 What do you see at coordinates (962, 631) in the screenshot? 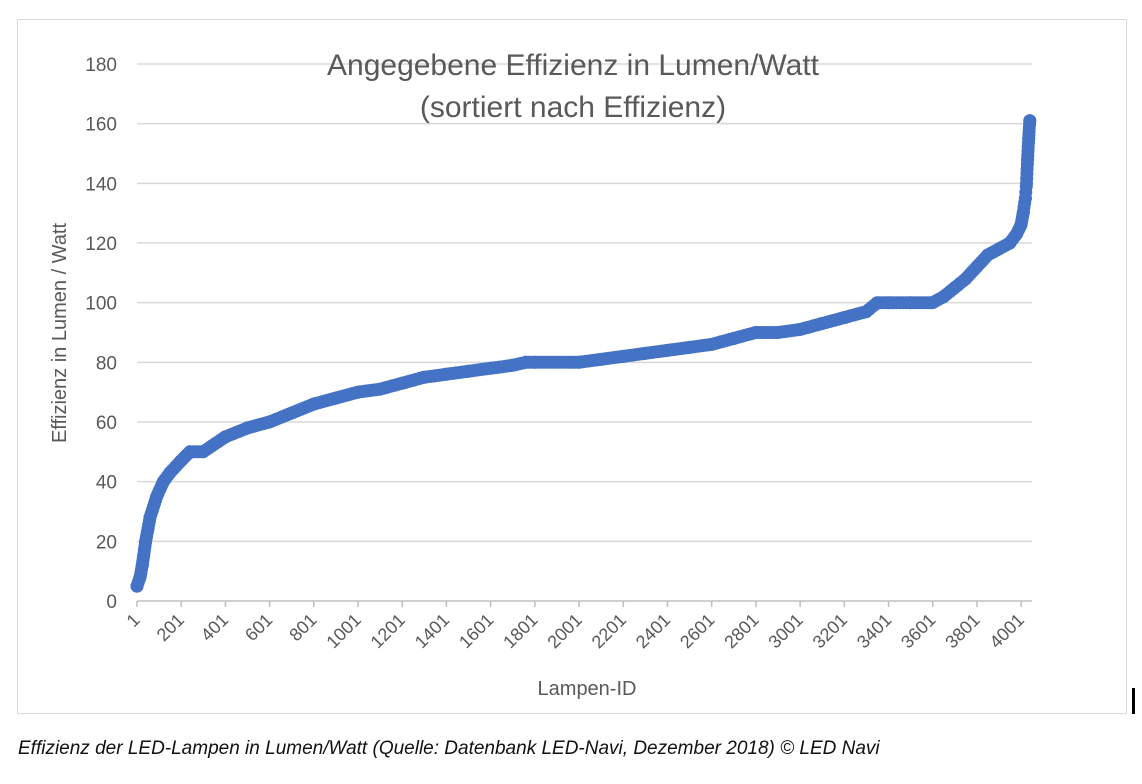
I see `x-tick-label: 3801` at bounding box center [962, 631].